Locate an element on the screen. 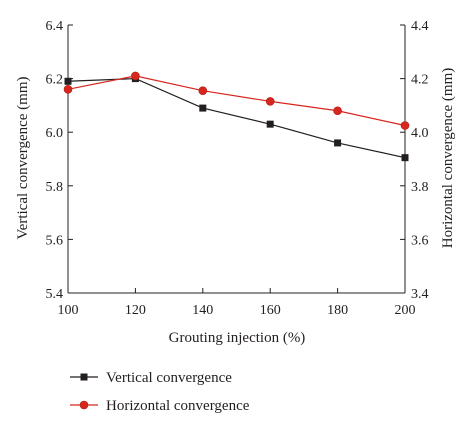 The image size is (474, 430). right-tick-label: 4.4 is located at coordinates (420, 26).